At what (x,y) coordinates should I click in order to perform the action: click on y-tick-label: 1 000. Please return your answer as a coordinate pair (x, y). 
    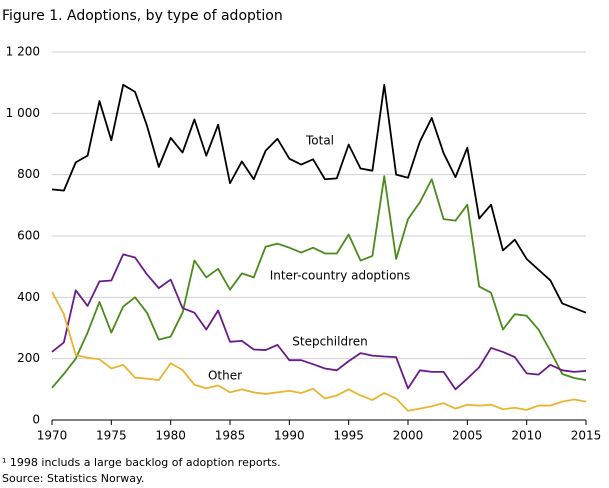
    Looking at the image, I should click on (23, 113).